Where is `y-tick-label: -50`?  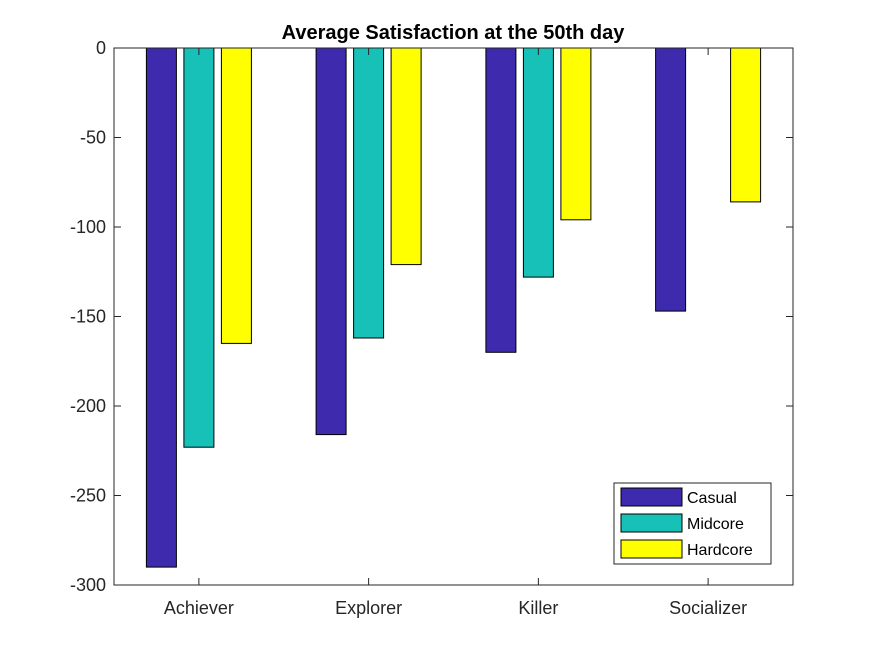
y-tick-label: -50 is located at coordinates (93, 138).